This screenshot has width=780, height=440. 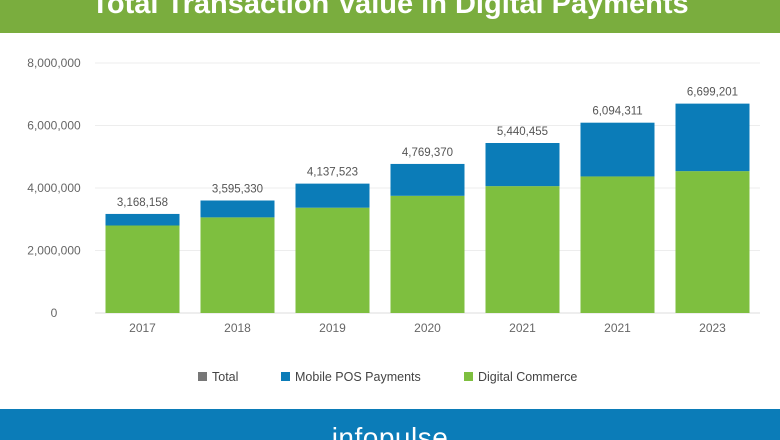 What do you see at coordinates (332, 173) in the screenshot?
I see `data-label-total: 4,137,523` at bounding box center [332, 173].